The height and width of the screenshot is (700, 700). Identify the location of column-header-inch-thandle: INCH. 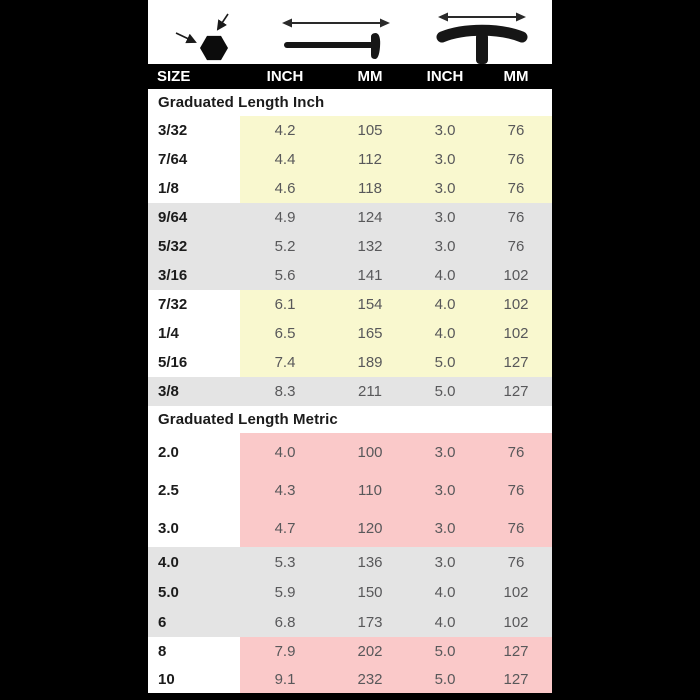
(445, 76).